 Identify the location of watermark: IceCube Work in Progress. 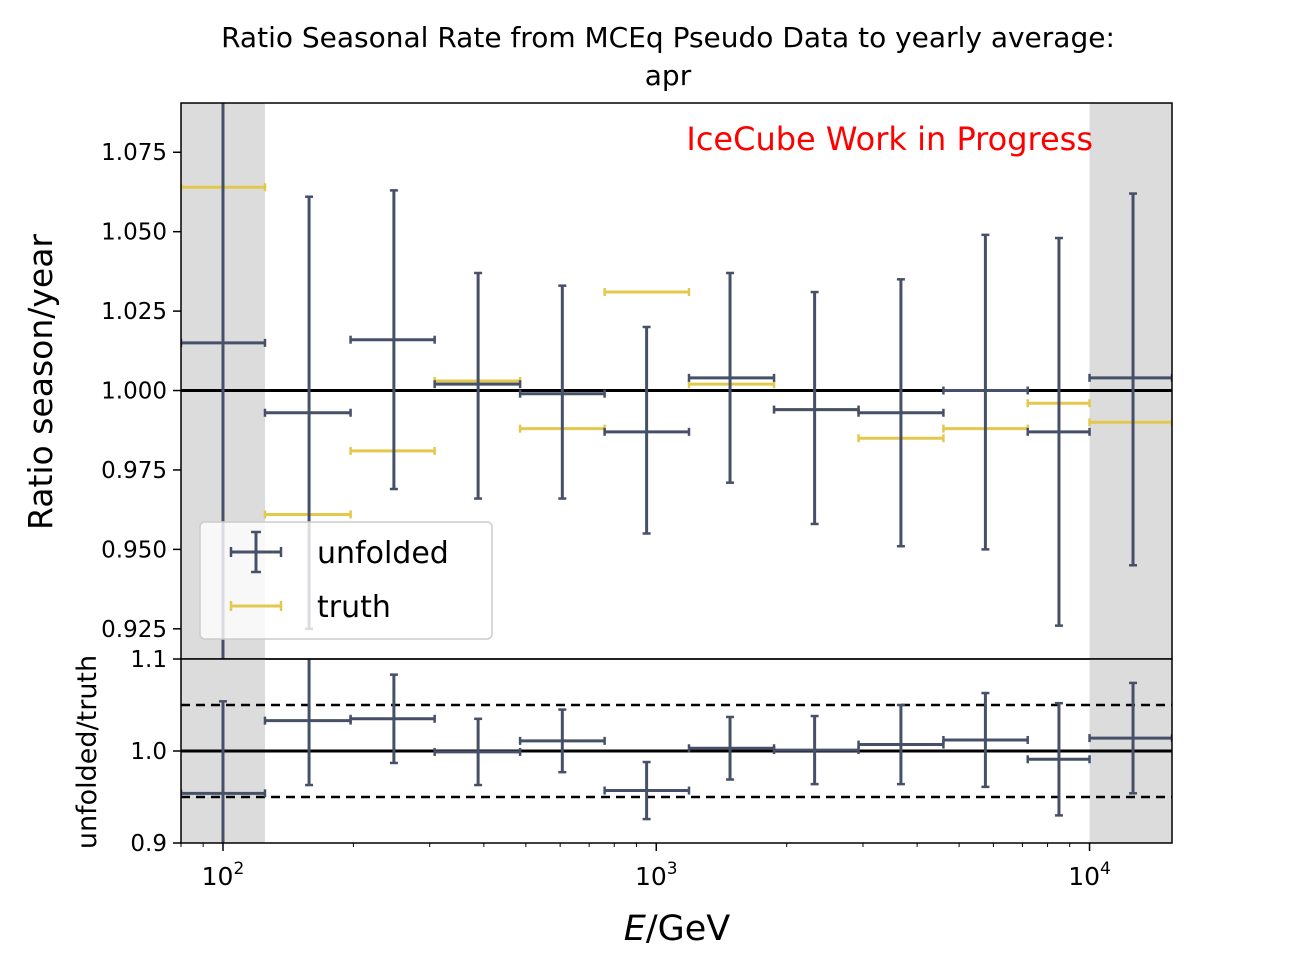
(889, 139).